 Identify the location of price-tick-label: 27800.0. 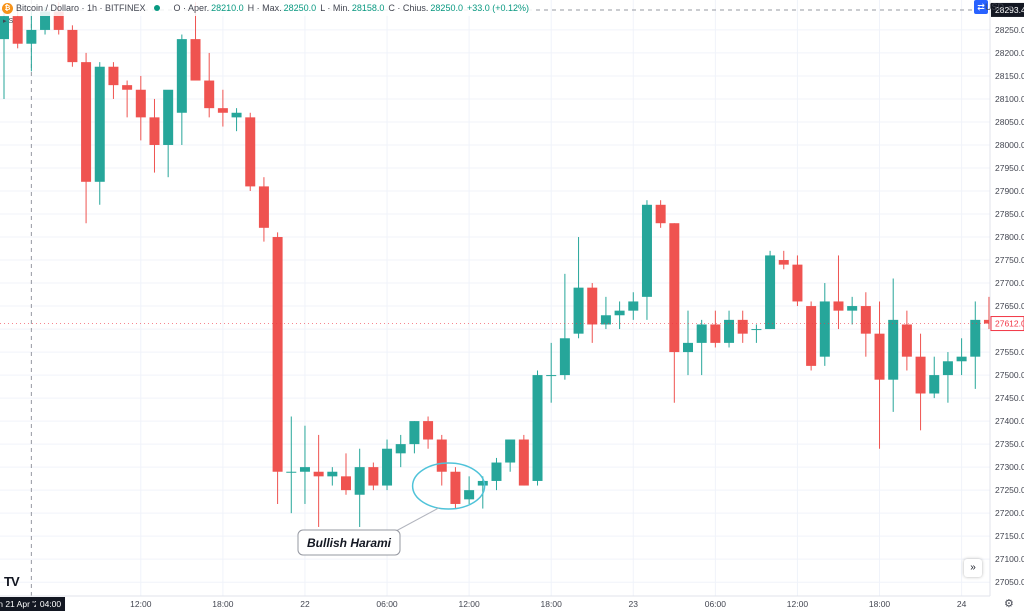
(1009, 237).